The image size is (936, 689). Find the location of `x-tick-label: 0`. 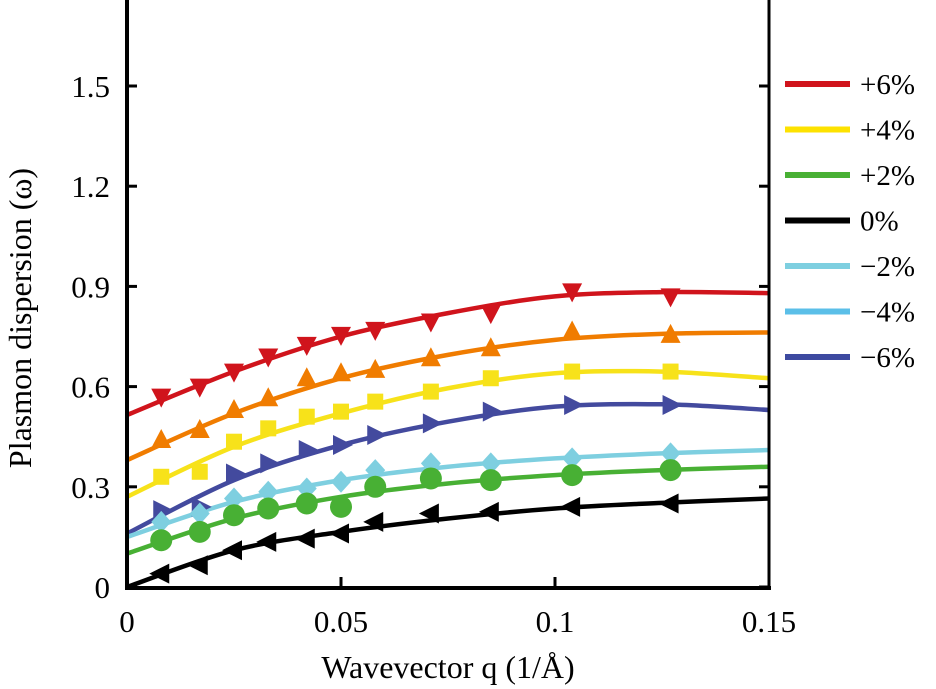

x-tick-label: 0 is located at coordinates (127, 621).